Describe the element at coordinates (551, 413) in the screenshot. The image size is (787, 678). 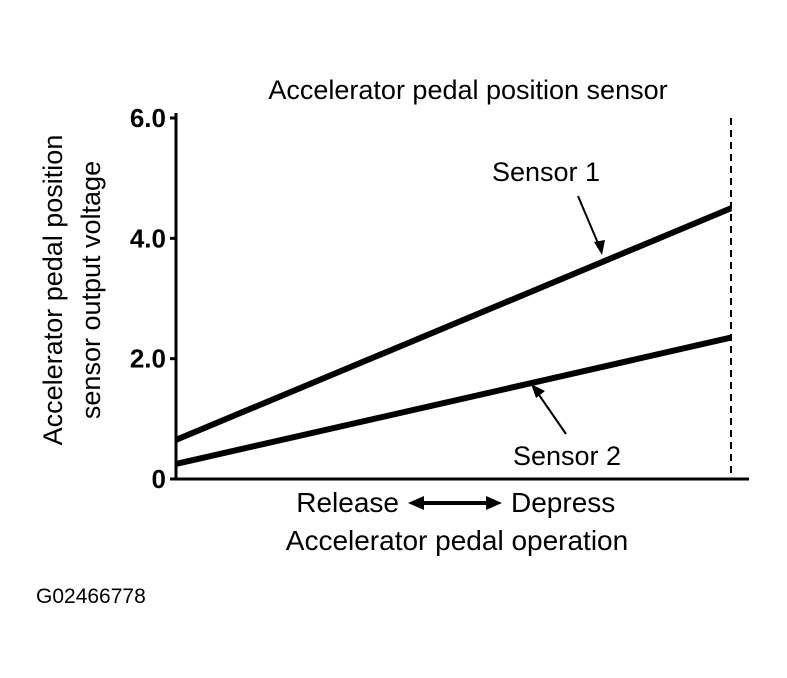
I see `sensor-2-leader` at that location.